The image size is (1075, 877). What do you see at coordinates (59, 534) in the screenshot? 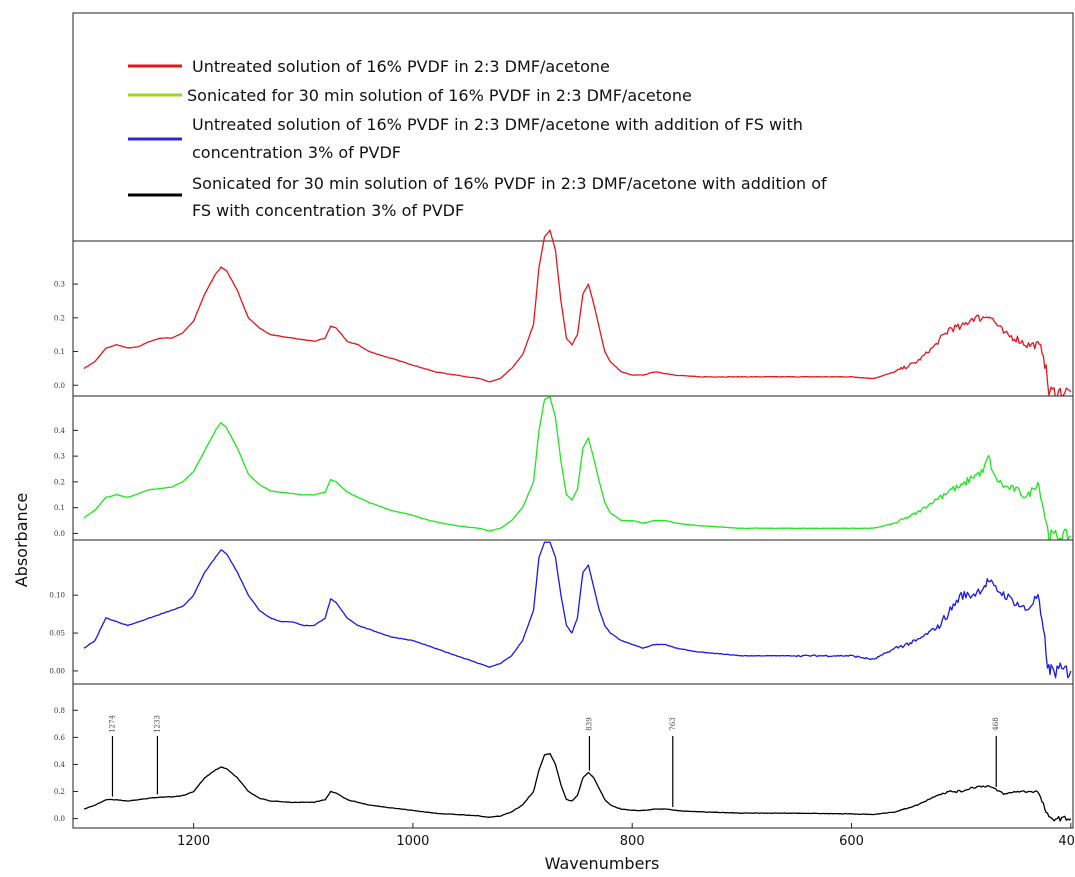
I see `y-tick-label-green: 0.0` at bounding box center [59, 534].